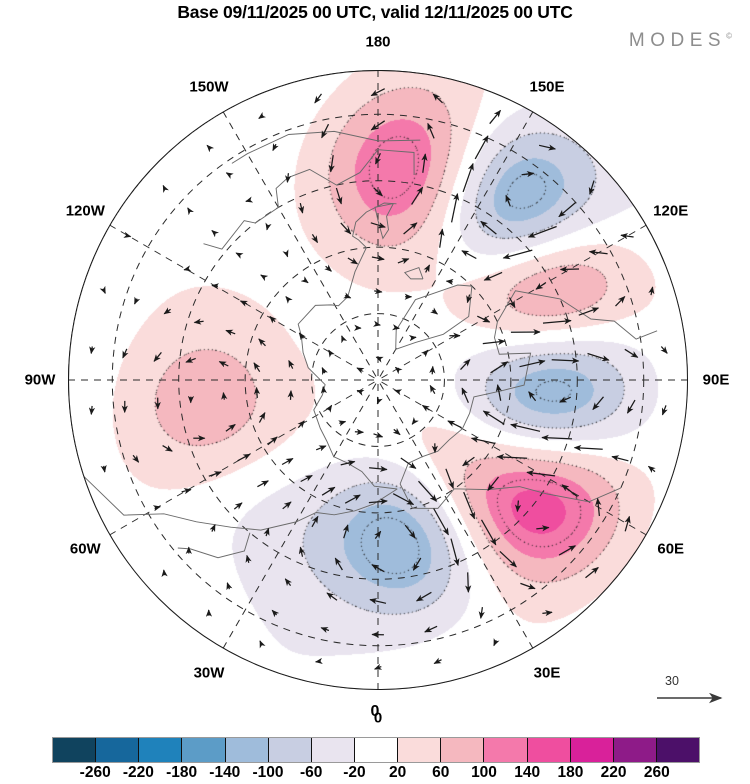 The width and height of the screenshot is (750, 784). What do you see at coordinates (267, 773) in the screenshot?
I see `colorbar-tick-4: -100` at bounding box center [267, 773].